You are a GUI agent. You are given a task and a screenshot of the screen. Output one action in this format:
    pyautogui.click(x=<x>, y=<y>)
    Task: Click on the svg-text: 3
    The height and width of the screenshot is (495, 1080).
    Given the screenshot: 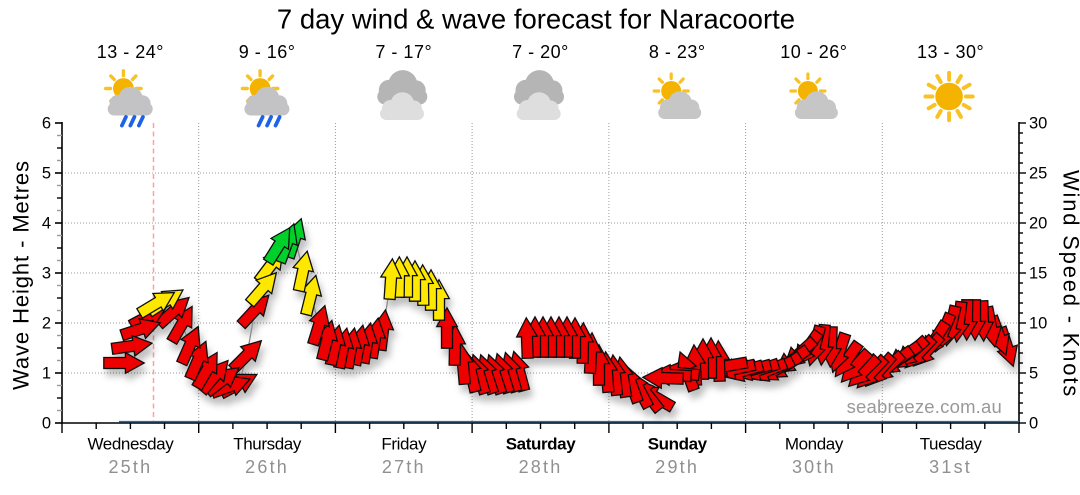 What is the action you would take?
    pyautogui.click(x=46, y=274)
    